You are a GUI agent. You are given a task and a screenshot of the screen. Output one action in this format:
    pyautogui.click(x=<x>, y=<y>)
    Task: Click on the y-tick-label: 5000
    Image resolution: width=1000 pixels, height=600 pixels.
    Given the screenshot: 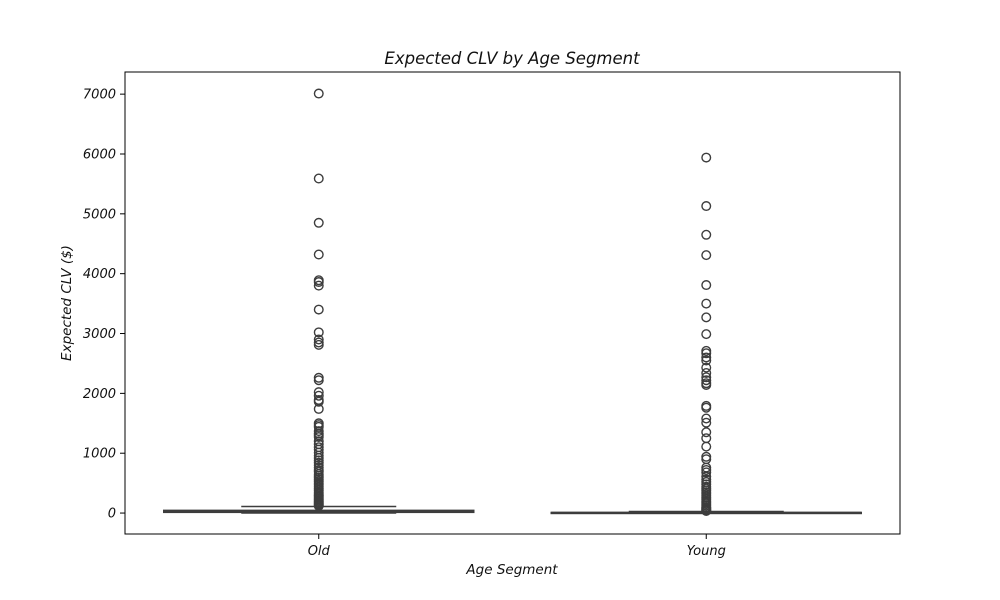 What is the action you would take?
    pyautogui.click(x=99, y=214)
    